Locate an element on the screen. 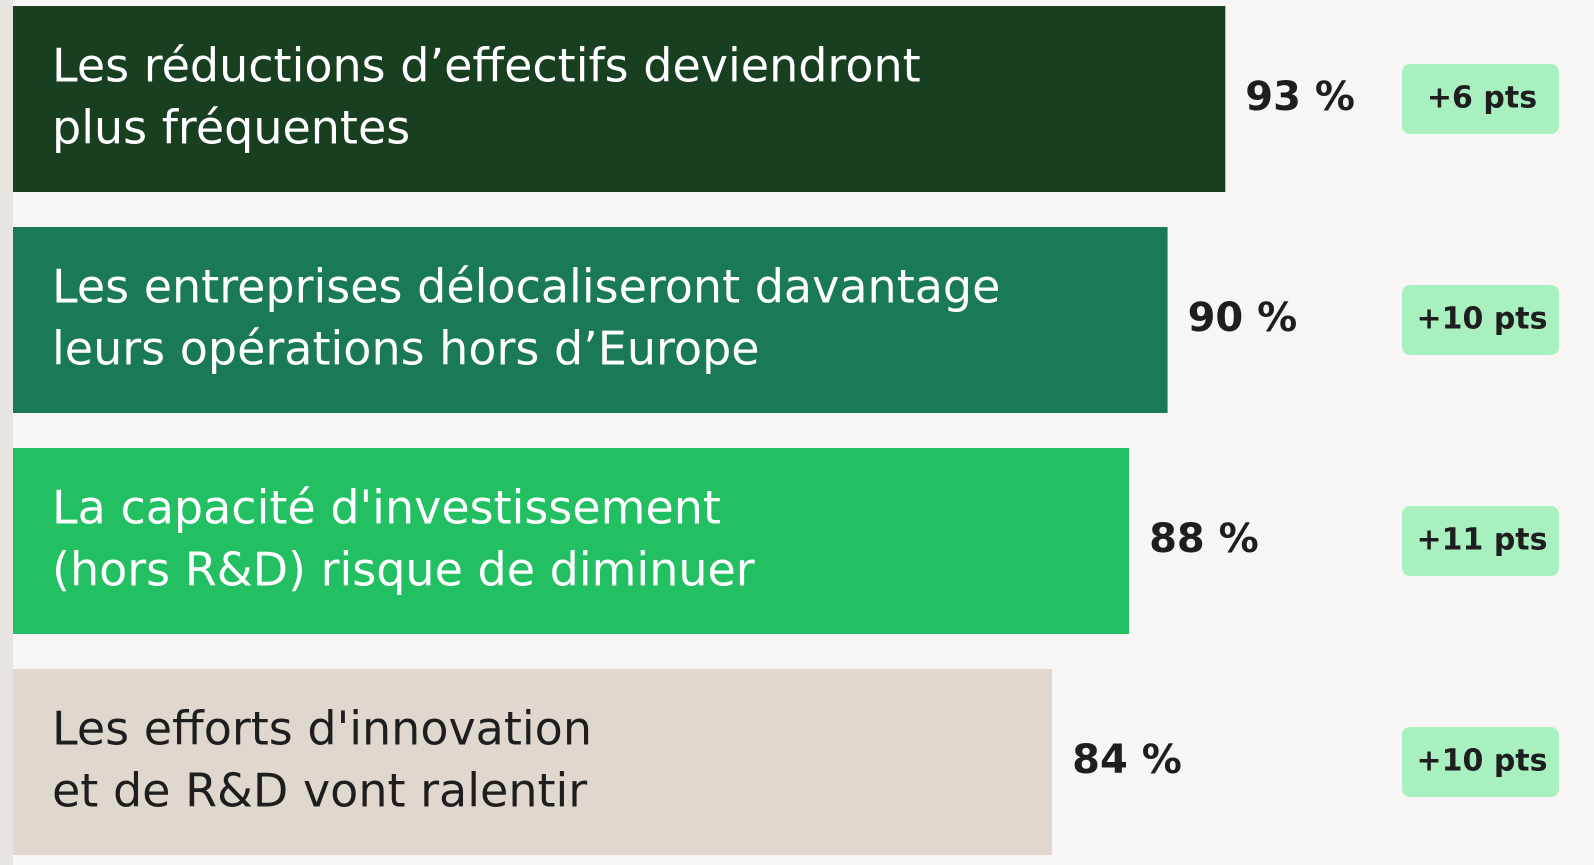  bar-label: et de R&D vont ralentir is located at coordinates (319, 791).